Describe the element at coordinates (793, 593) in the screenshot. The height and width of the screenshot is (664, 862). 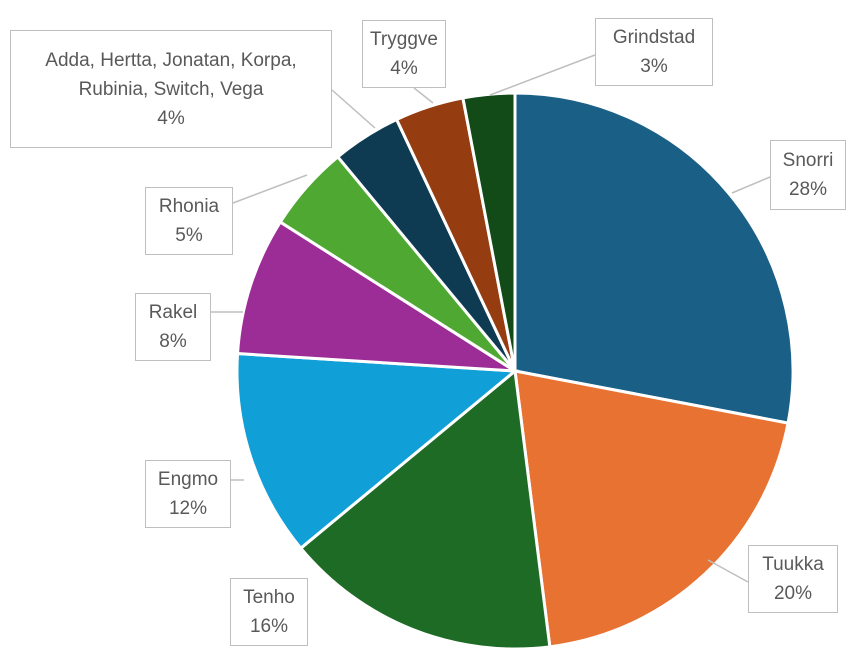
I see `value-label: 20%` at that location.